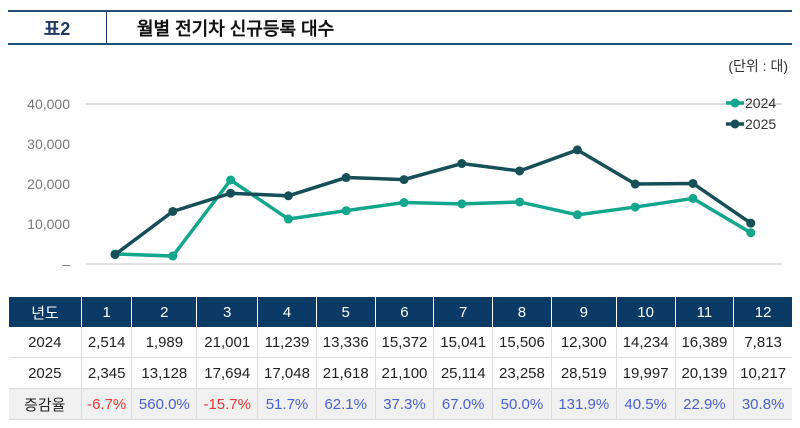 The height and width of the screenshot is (428, 800). Describe the element at coordinates (345, 312) in the screenshot. I see `month-header: 5` at that location.